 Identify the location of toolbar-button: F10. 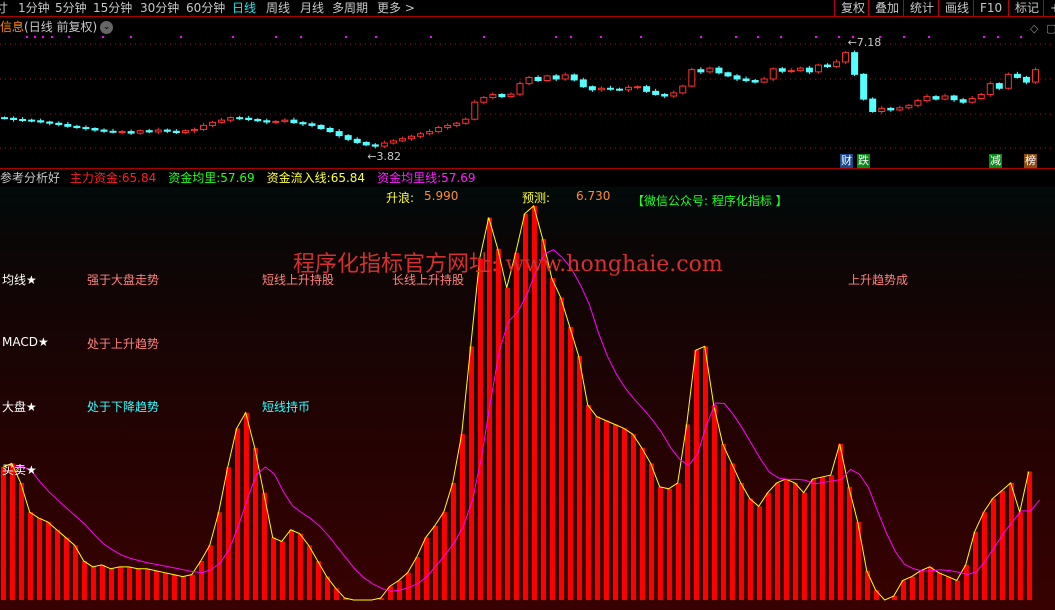
(990, 8).